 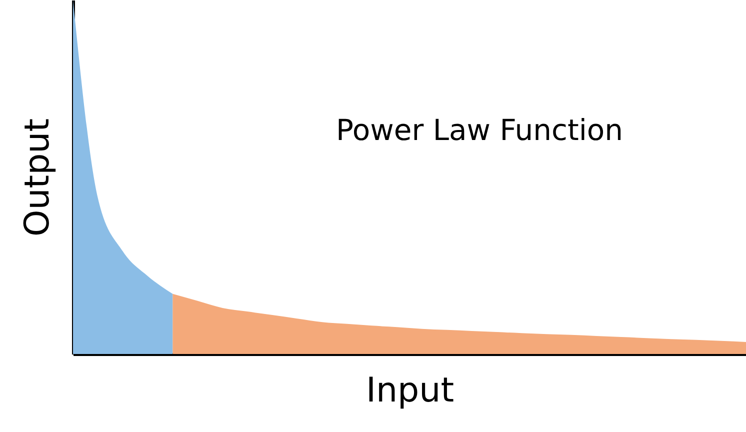 What do you see at coordinates (480, 130) in the screenshot?
I see `text: Power Law Function` at bounding box center [480, 130].